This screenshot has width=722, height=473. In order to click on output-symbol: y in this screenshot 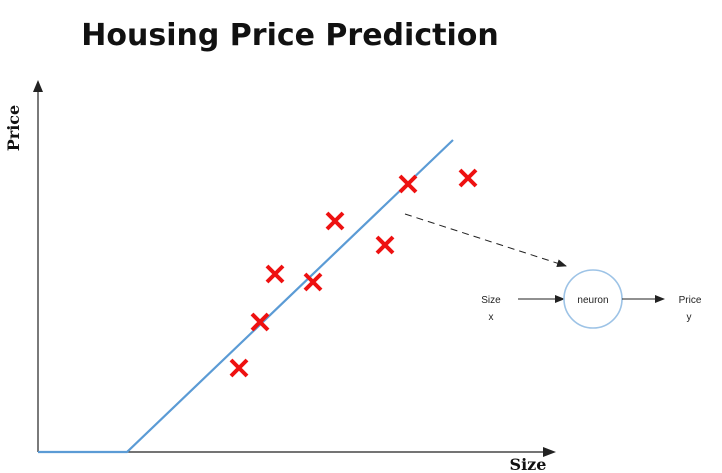, I will do `click(689, 317)`.